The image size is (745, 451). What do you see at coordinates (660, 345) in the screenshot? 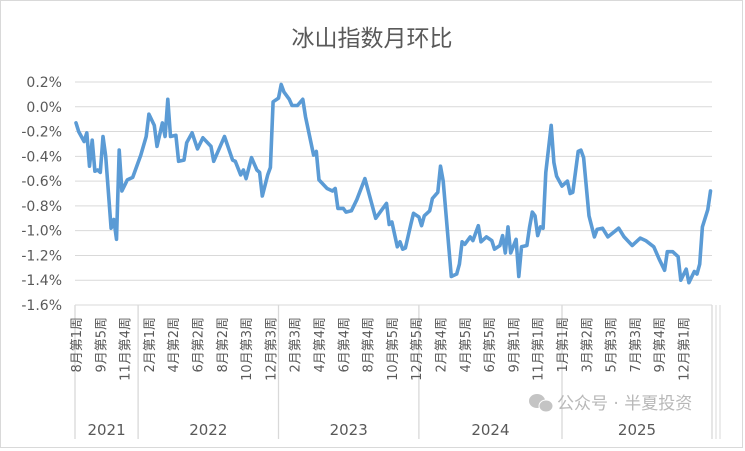
I see `x-tick-label: 9月第4周` at bounding box center [660, 345].